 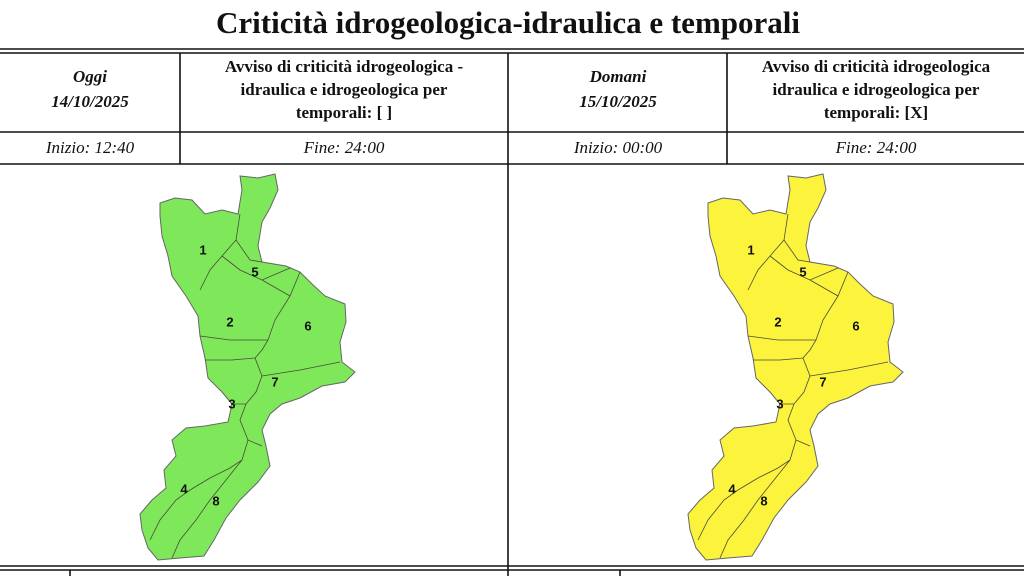 What do you see at coordinates (618, 101) in the screenshot?
I see `date: 15/10/2025` at bounding box center [618, 101].